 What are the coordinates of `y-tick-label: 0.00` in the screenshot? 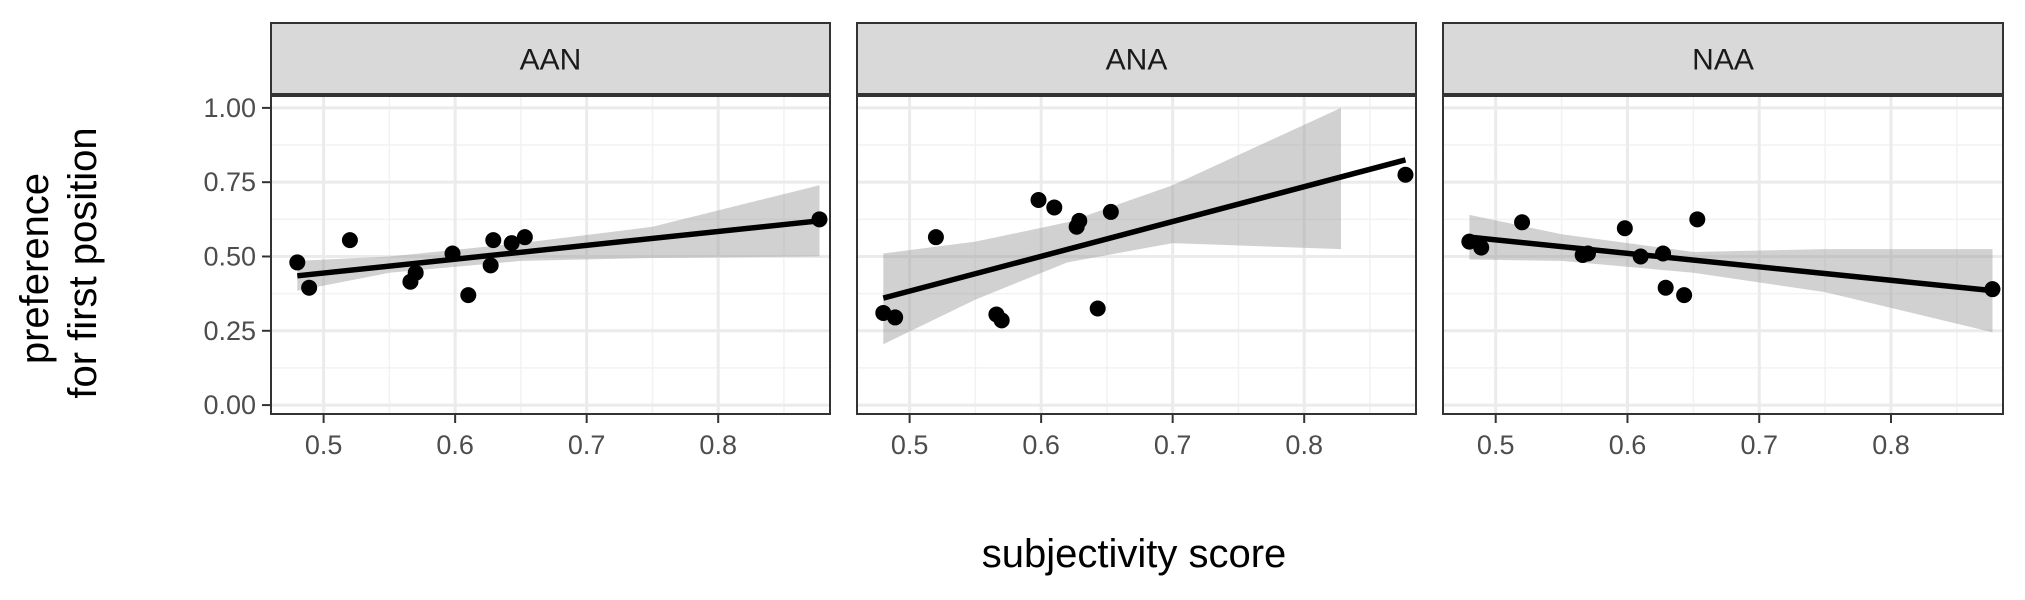 It's located at (229, 405).